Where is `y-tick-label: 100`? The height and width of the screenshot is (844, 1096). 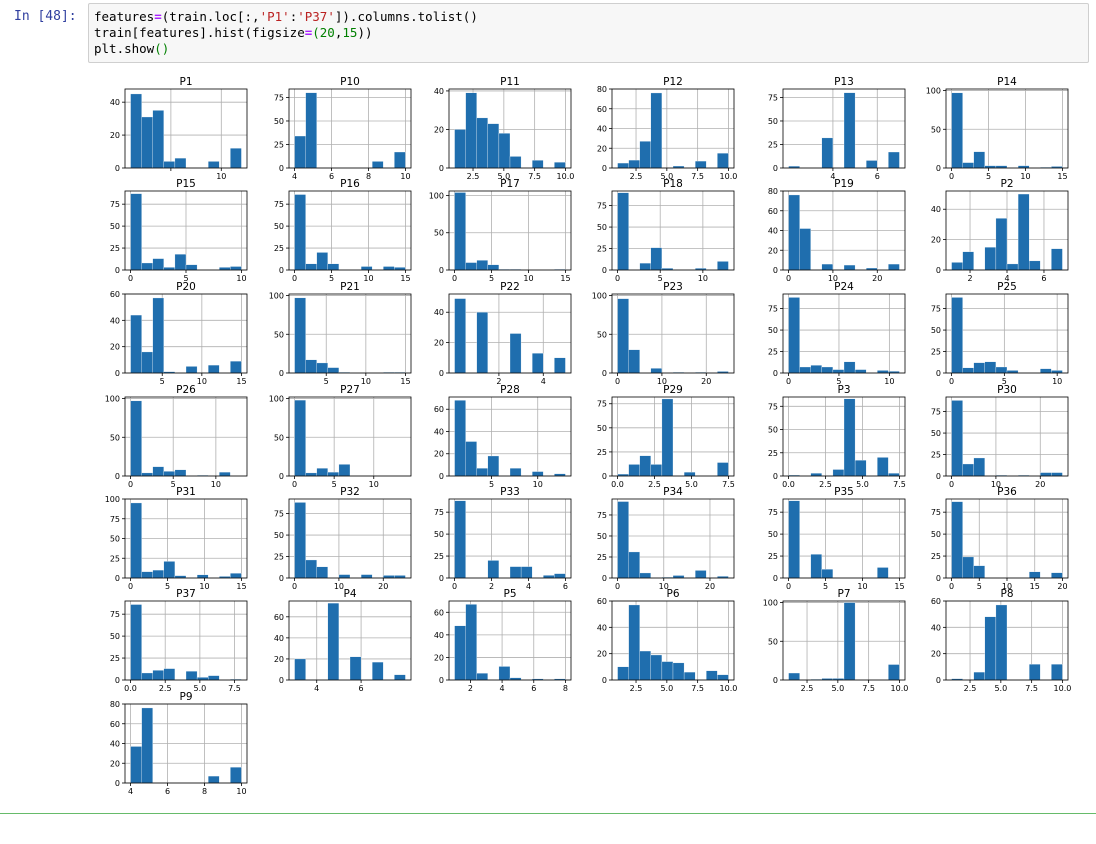
y-tick-label: 100 is located at coordinates (599, 296).